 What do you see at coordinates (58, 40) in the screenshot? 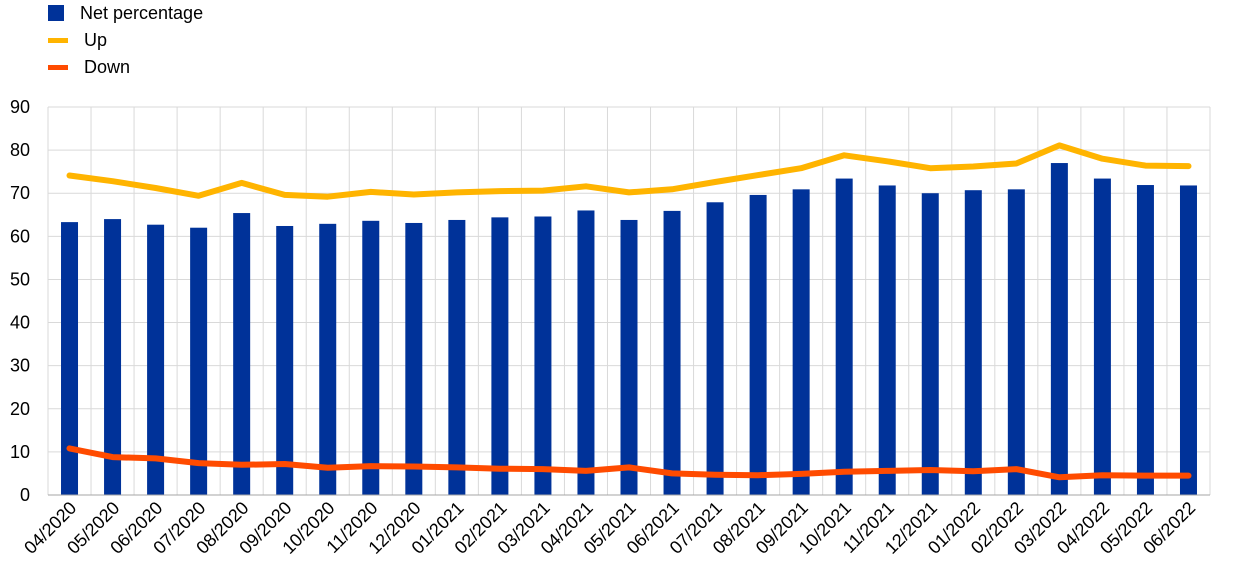
I see `legend-swatch-up` at bounding box center [58, 40].